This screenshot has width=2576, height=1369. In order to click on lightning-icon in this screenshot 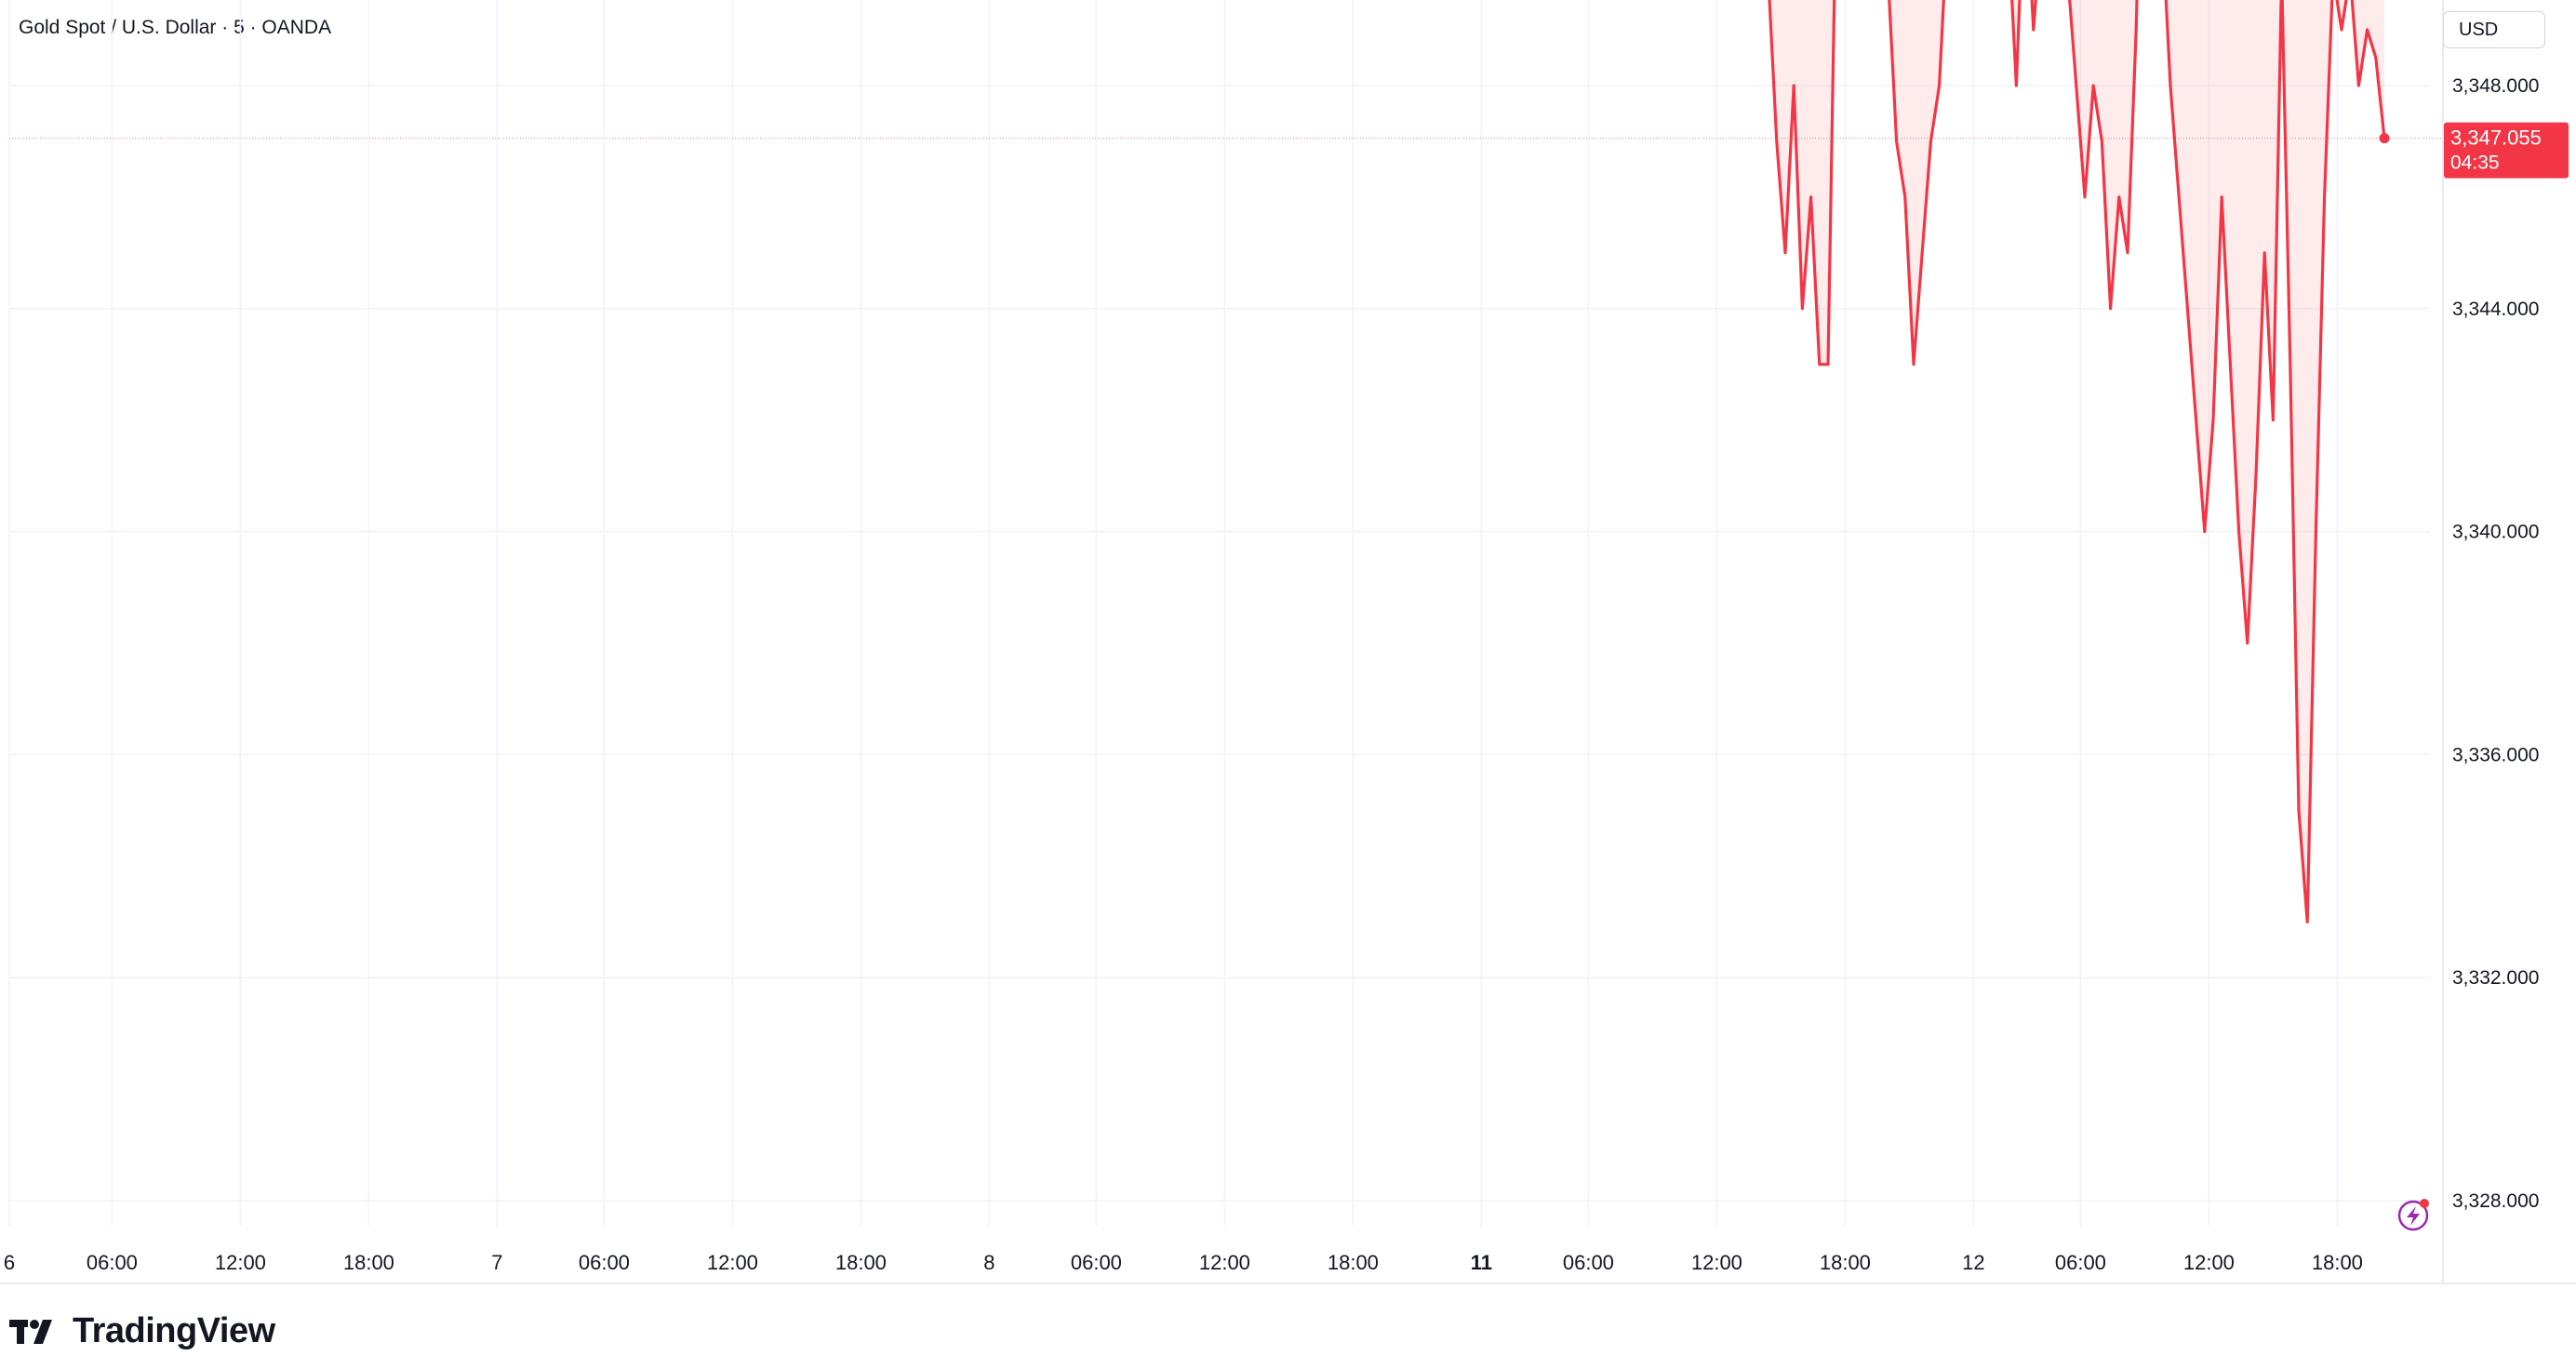, I will do `click(2413, 1215)`.